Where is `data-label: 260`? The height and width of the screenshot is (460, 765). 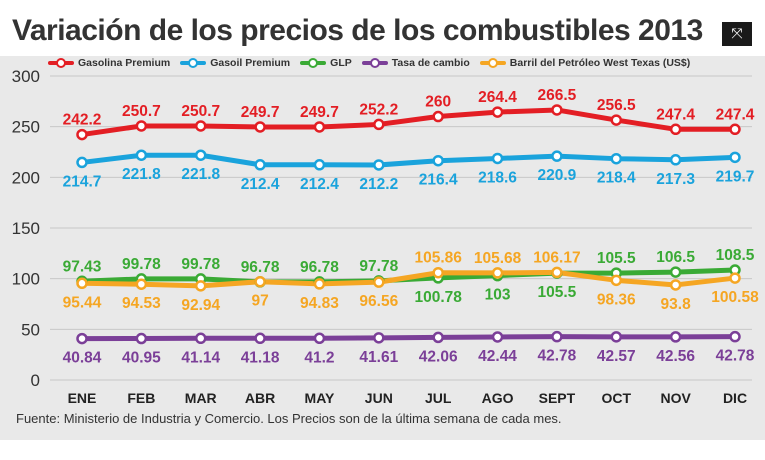
data-label: 260 is located at coordinates (438, 102).